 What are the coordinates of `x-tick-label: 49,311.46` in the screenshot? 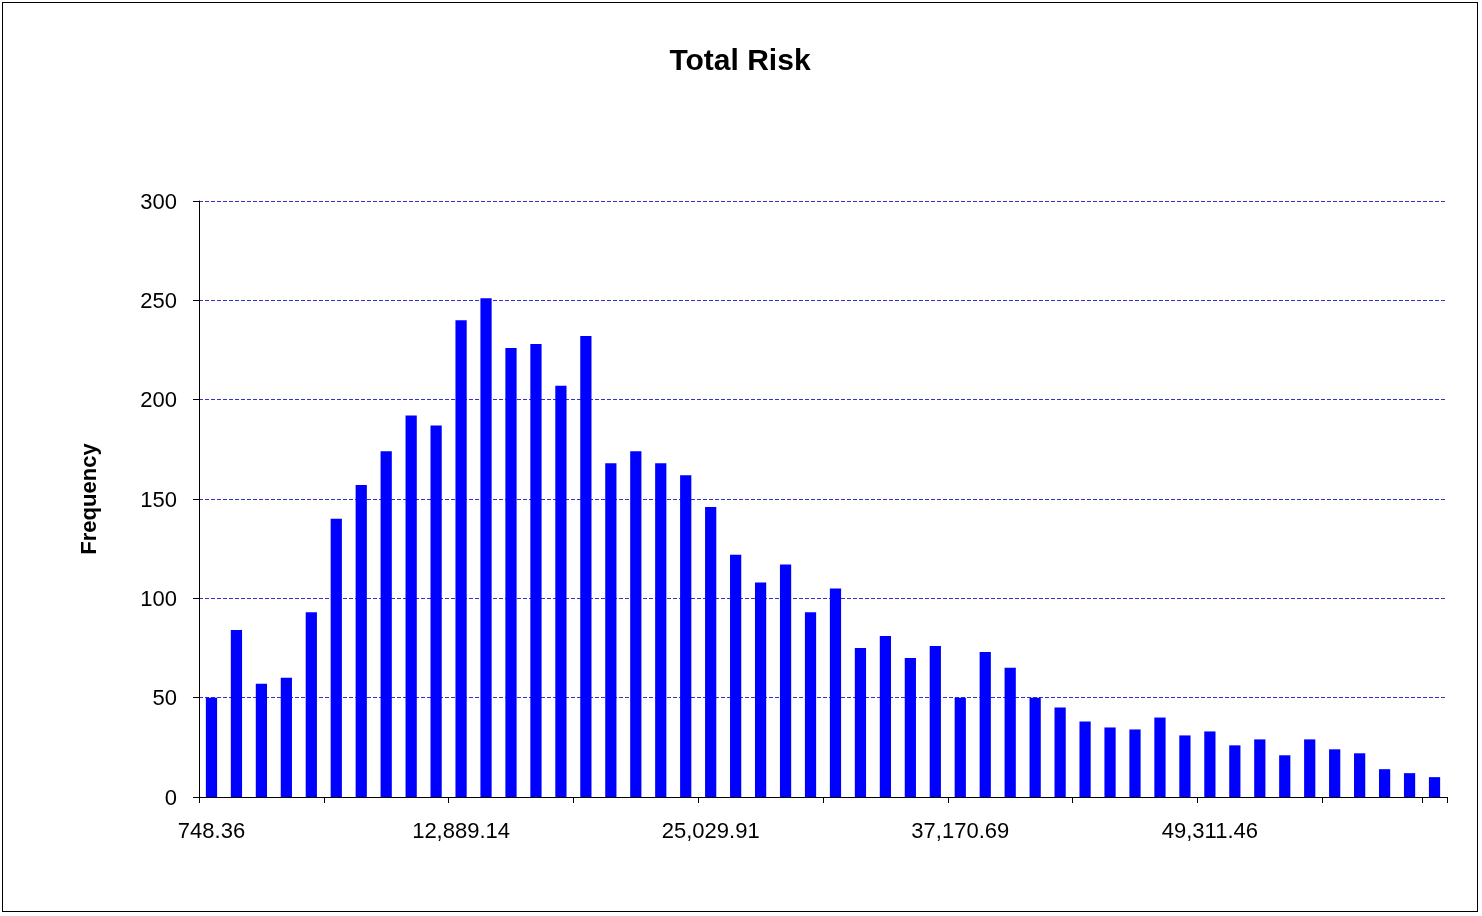 It's located at (1210, 830).